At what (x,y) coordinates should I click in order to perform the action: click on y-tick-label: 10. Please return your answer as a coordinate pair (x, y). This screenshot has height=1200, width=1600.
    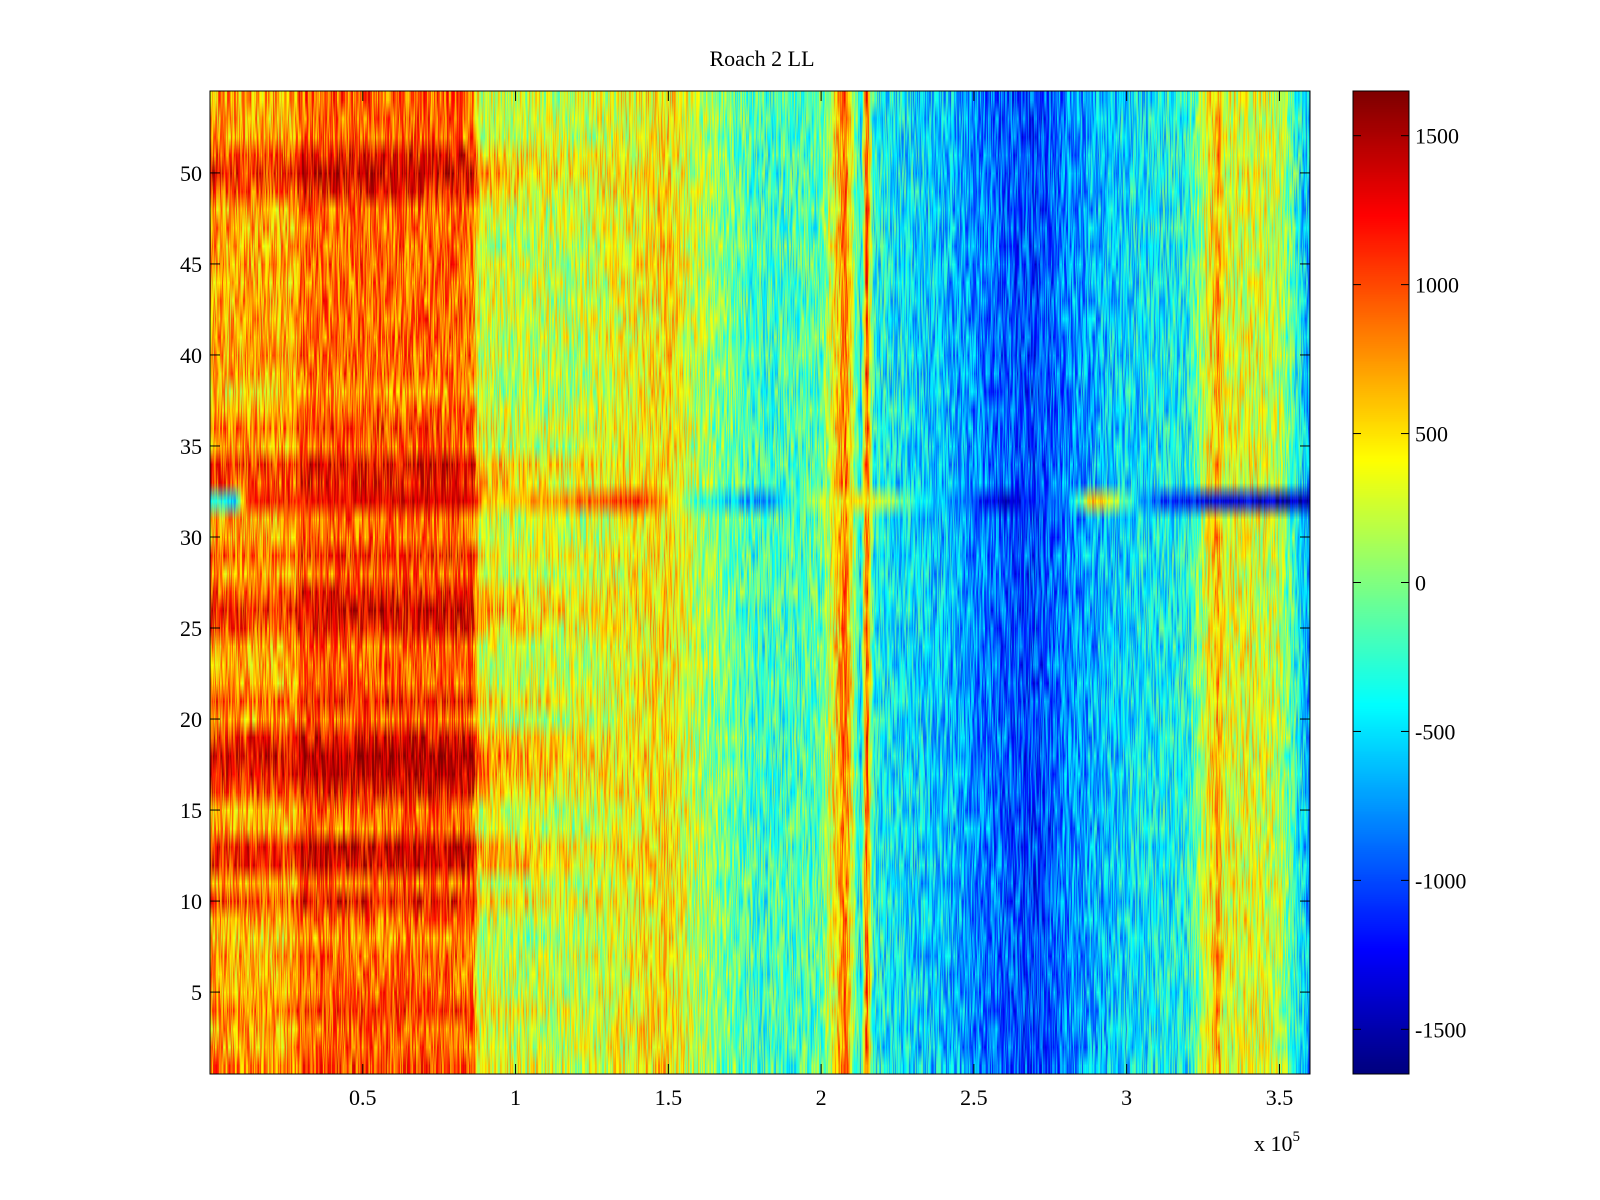
    Looking at the image, I should click on (191, 901).